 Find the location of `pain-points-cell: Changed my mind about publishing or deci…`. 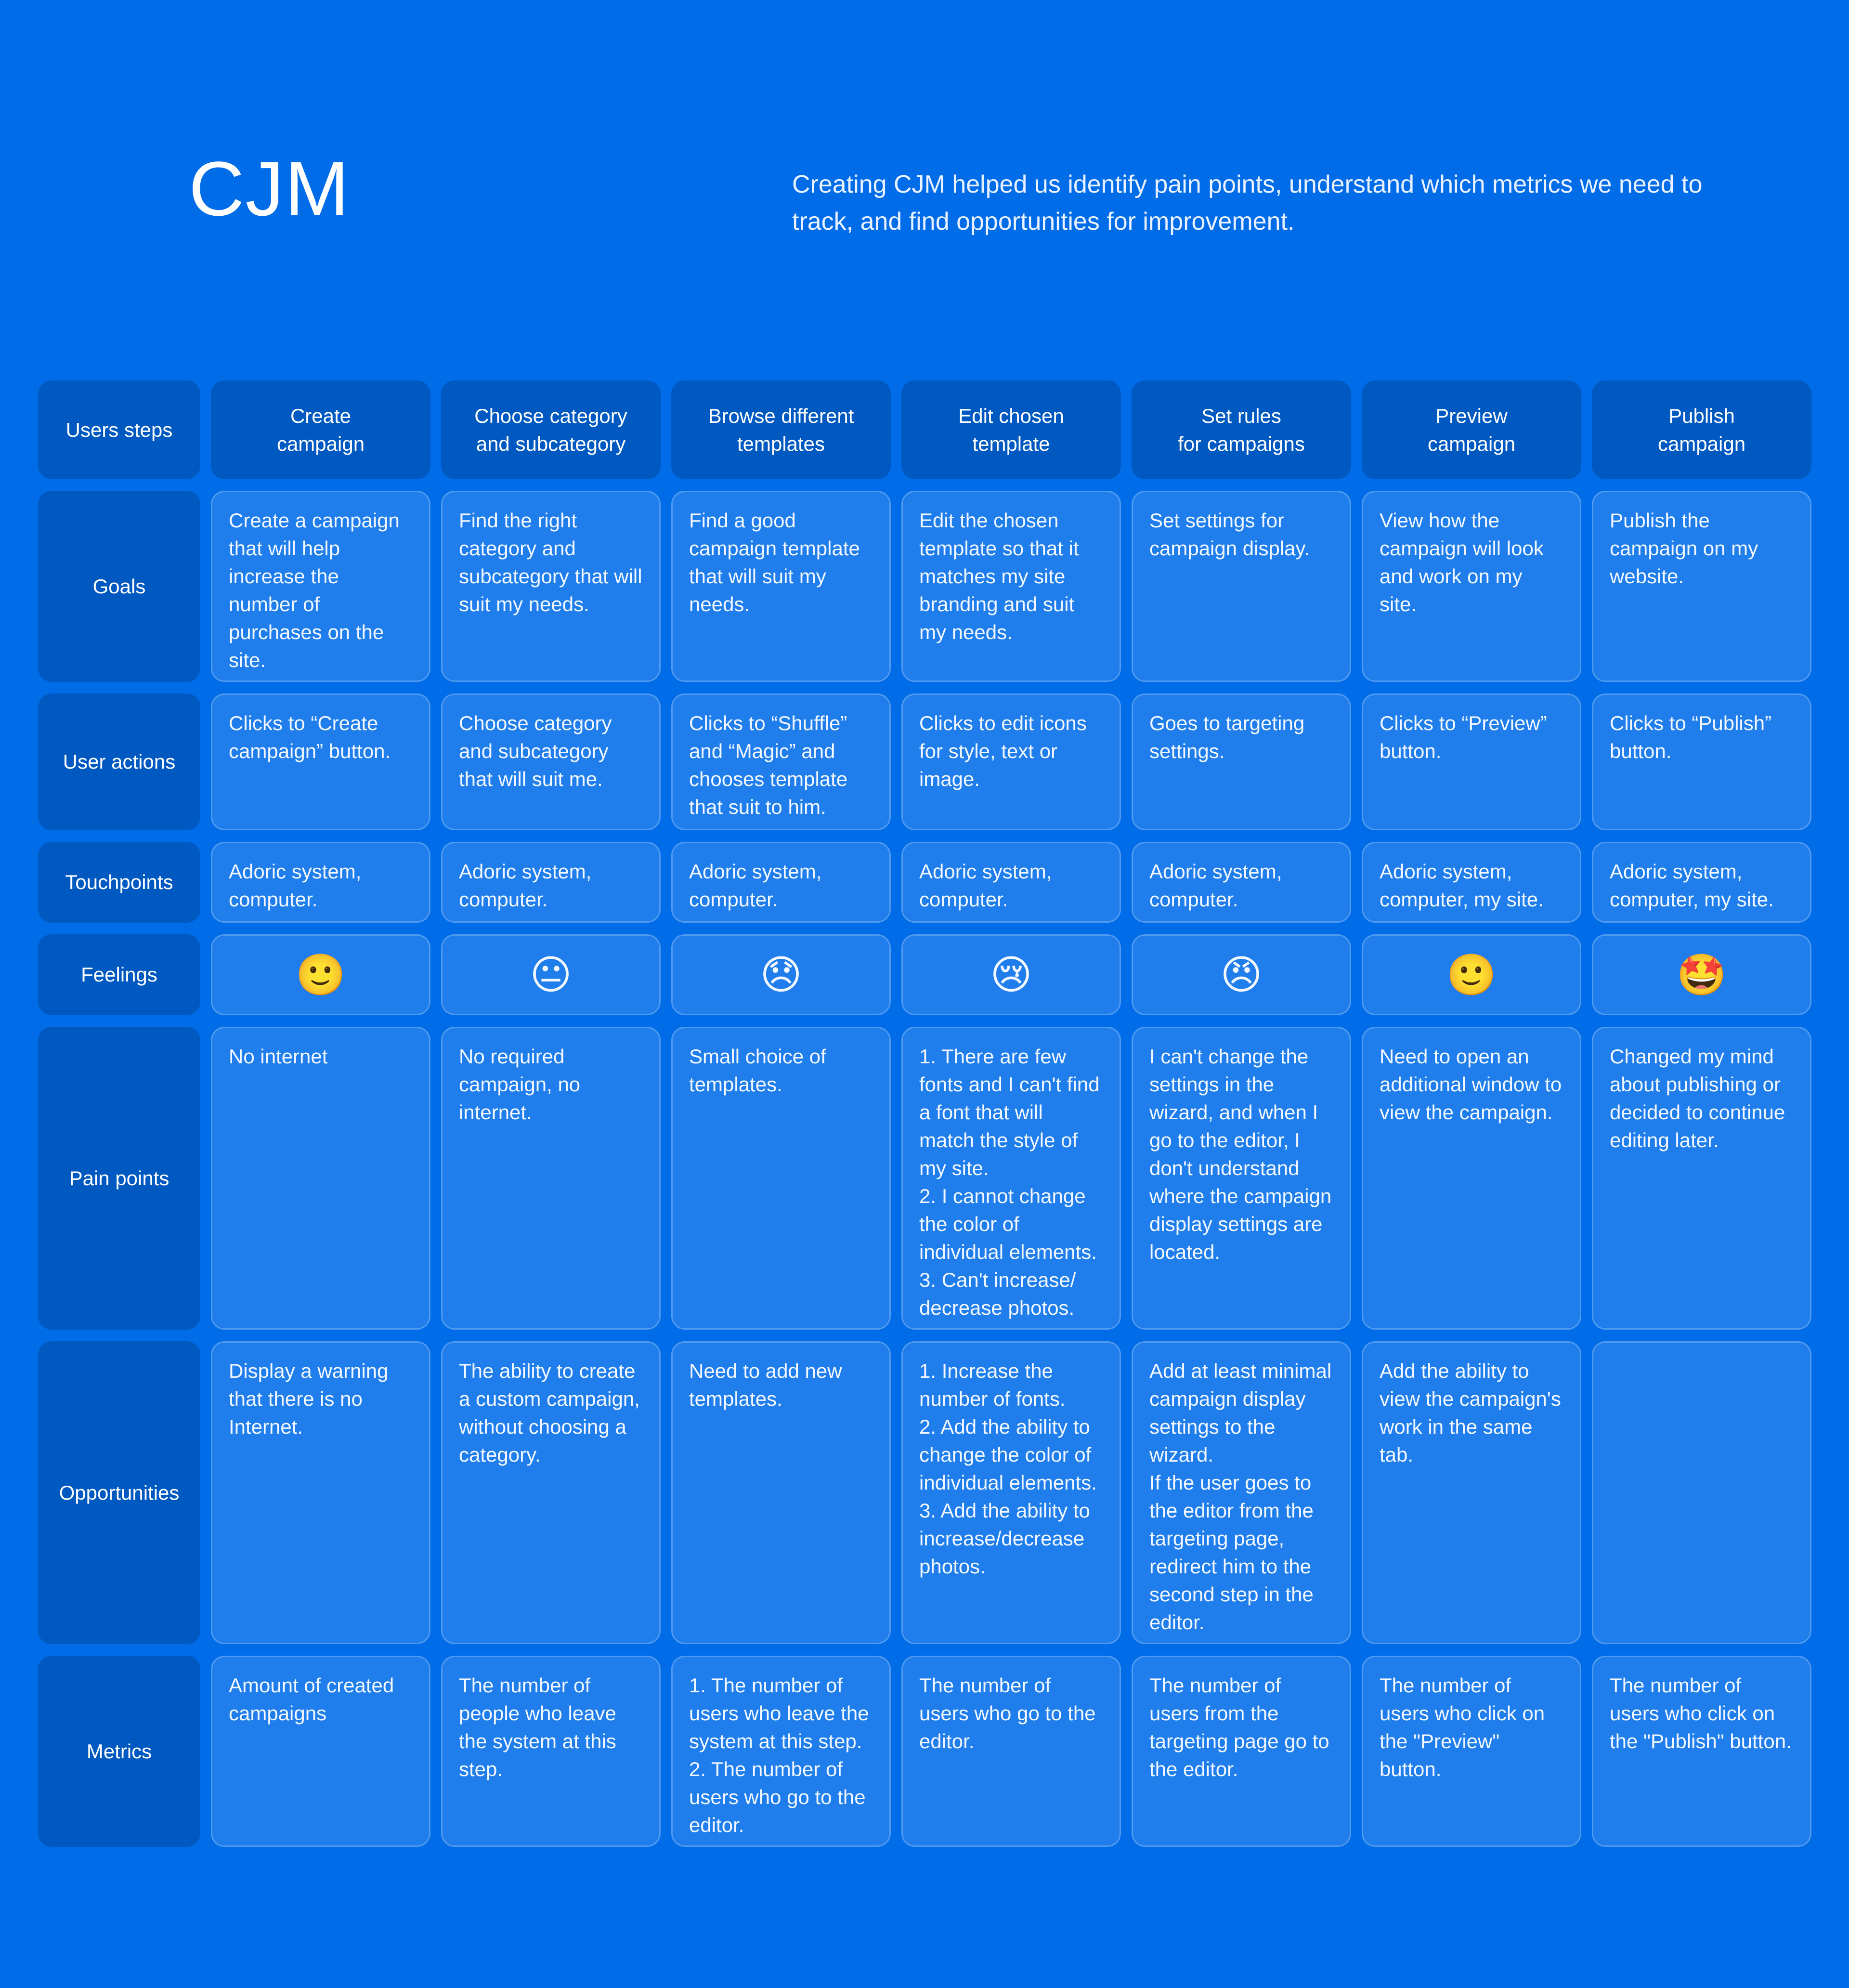

pain-points-cell: Changed my mind about publishing or deci… is located at coordinates (1701, 1178).